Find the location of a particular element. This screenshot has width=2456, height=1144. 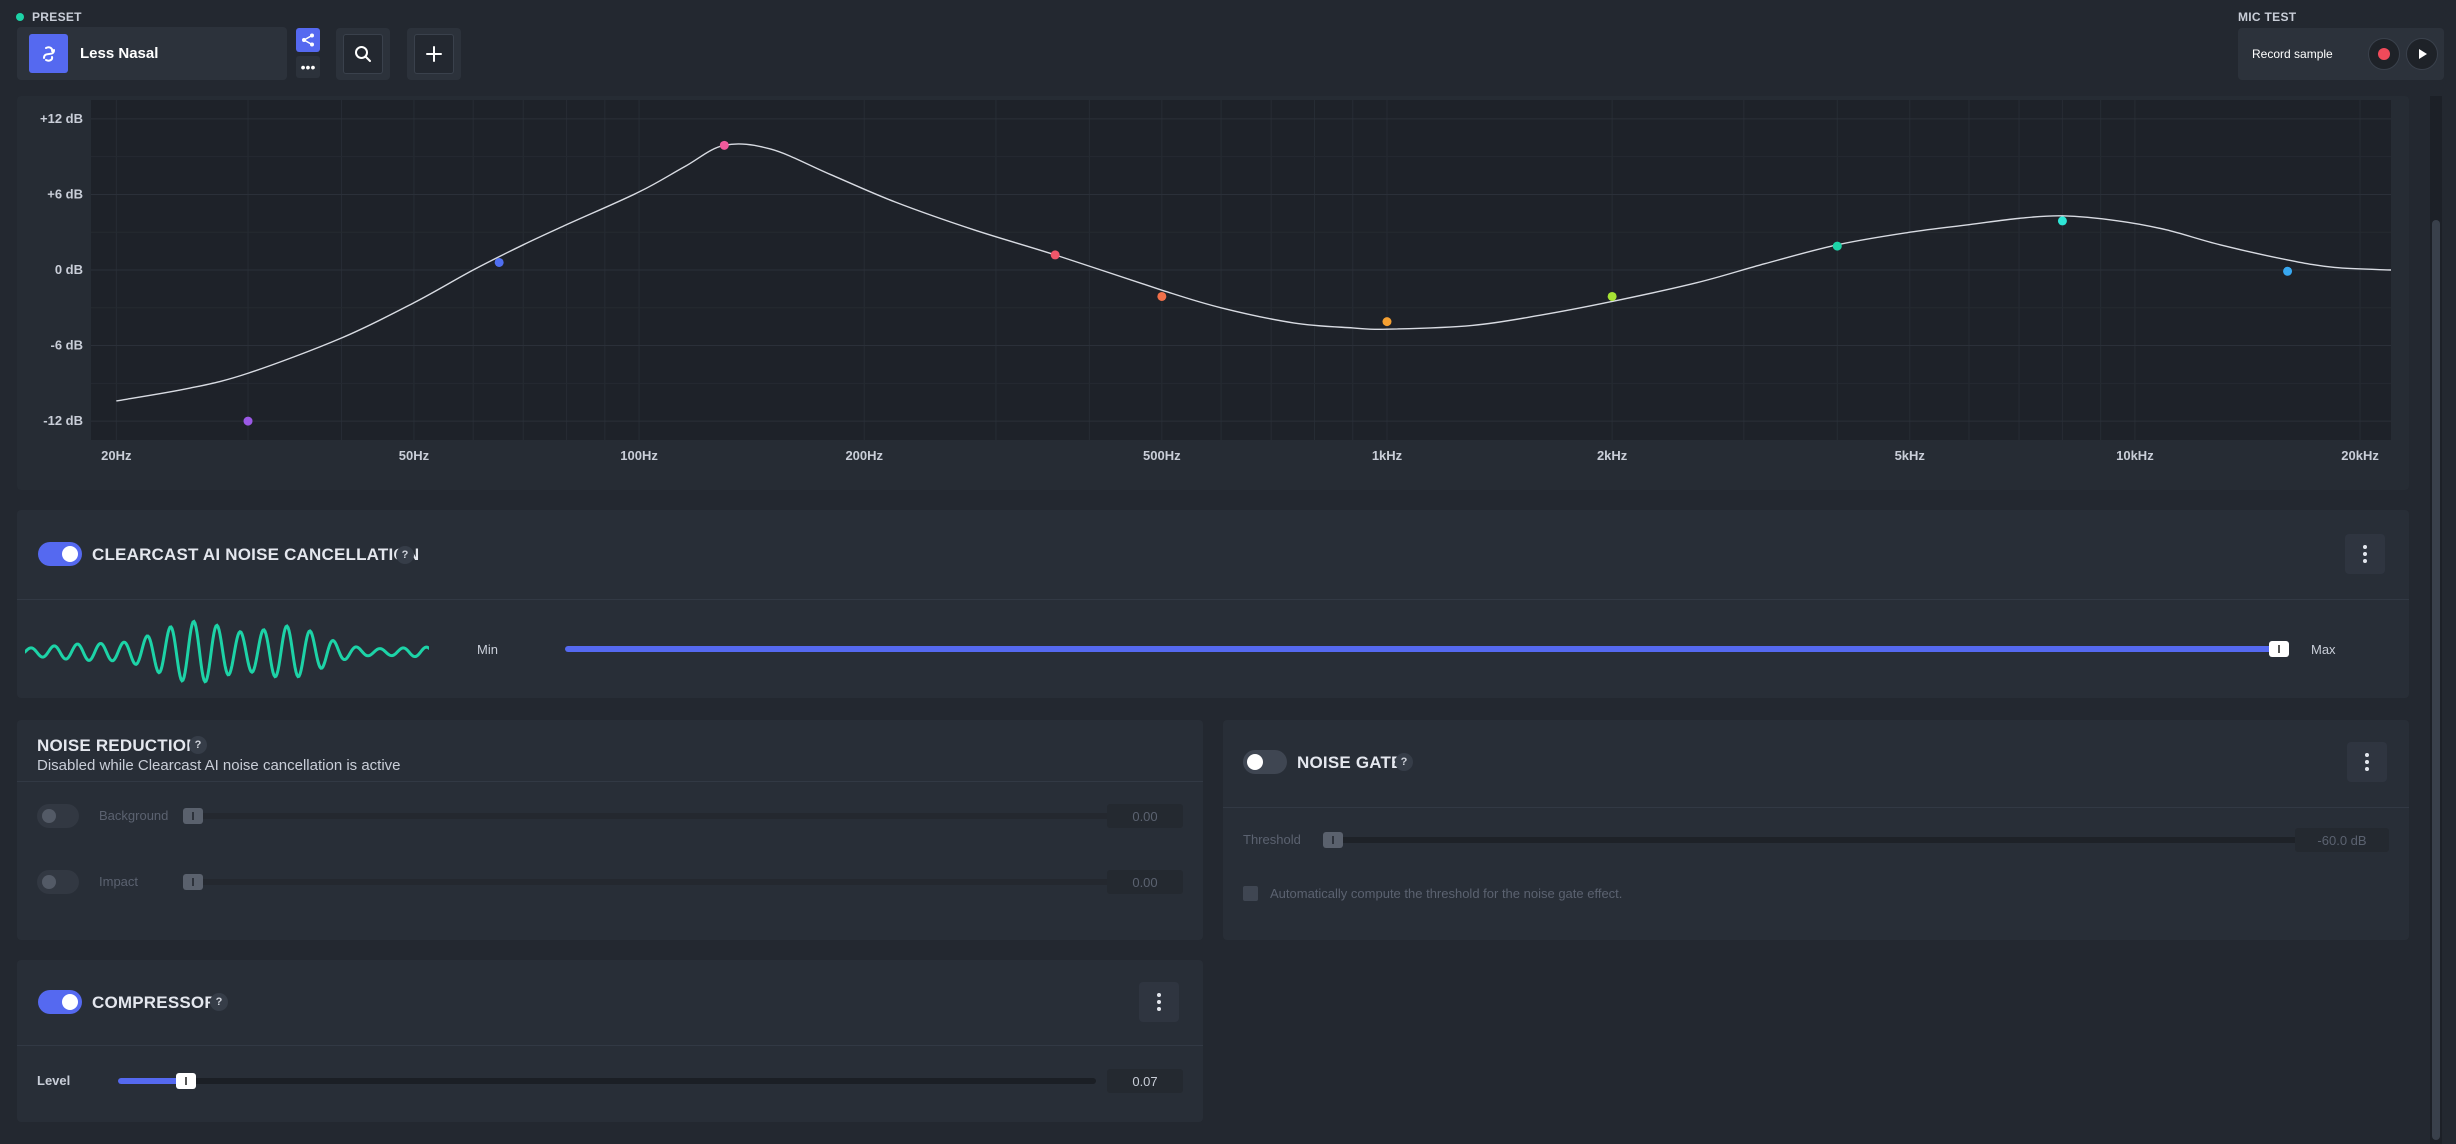

eq-x-tick-label: 2kHz is located at coordinates (1612, 455).